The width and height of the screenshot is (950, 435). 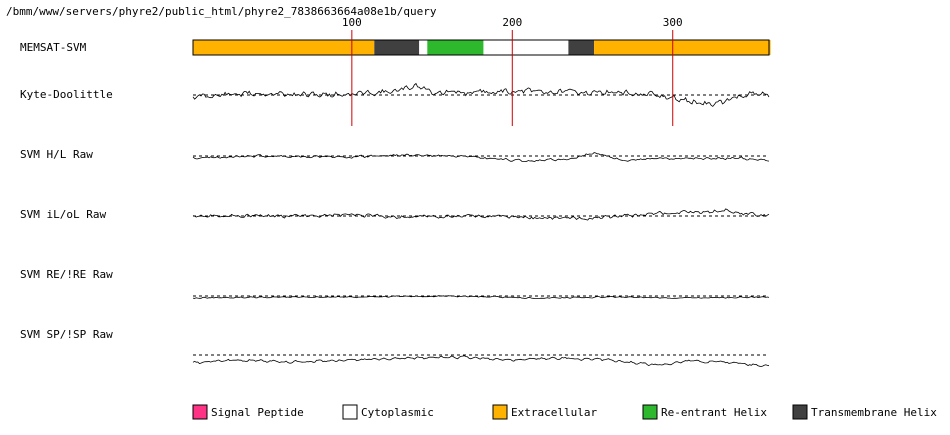 I want to click on series-label-2: SVM iL/oL Raw, so click(x=63, y=214).